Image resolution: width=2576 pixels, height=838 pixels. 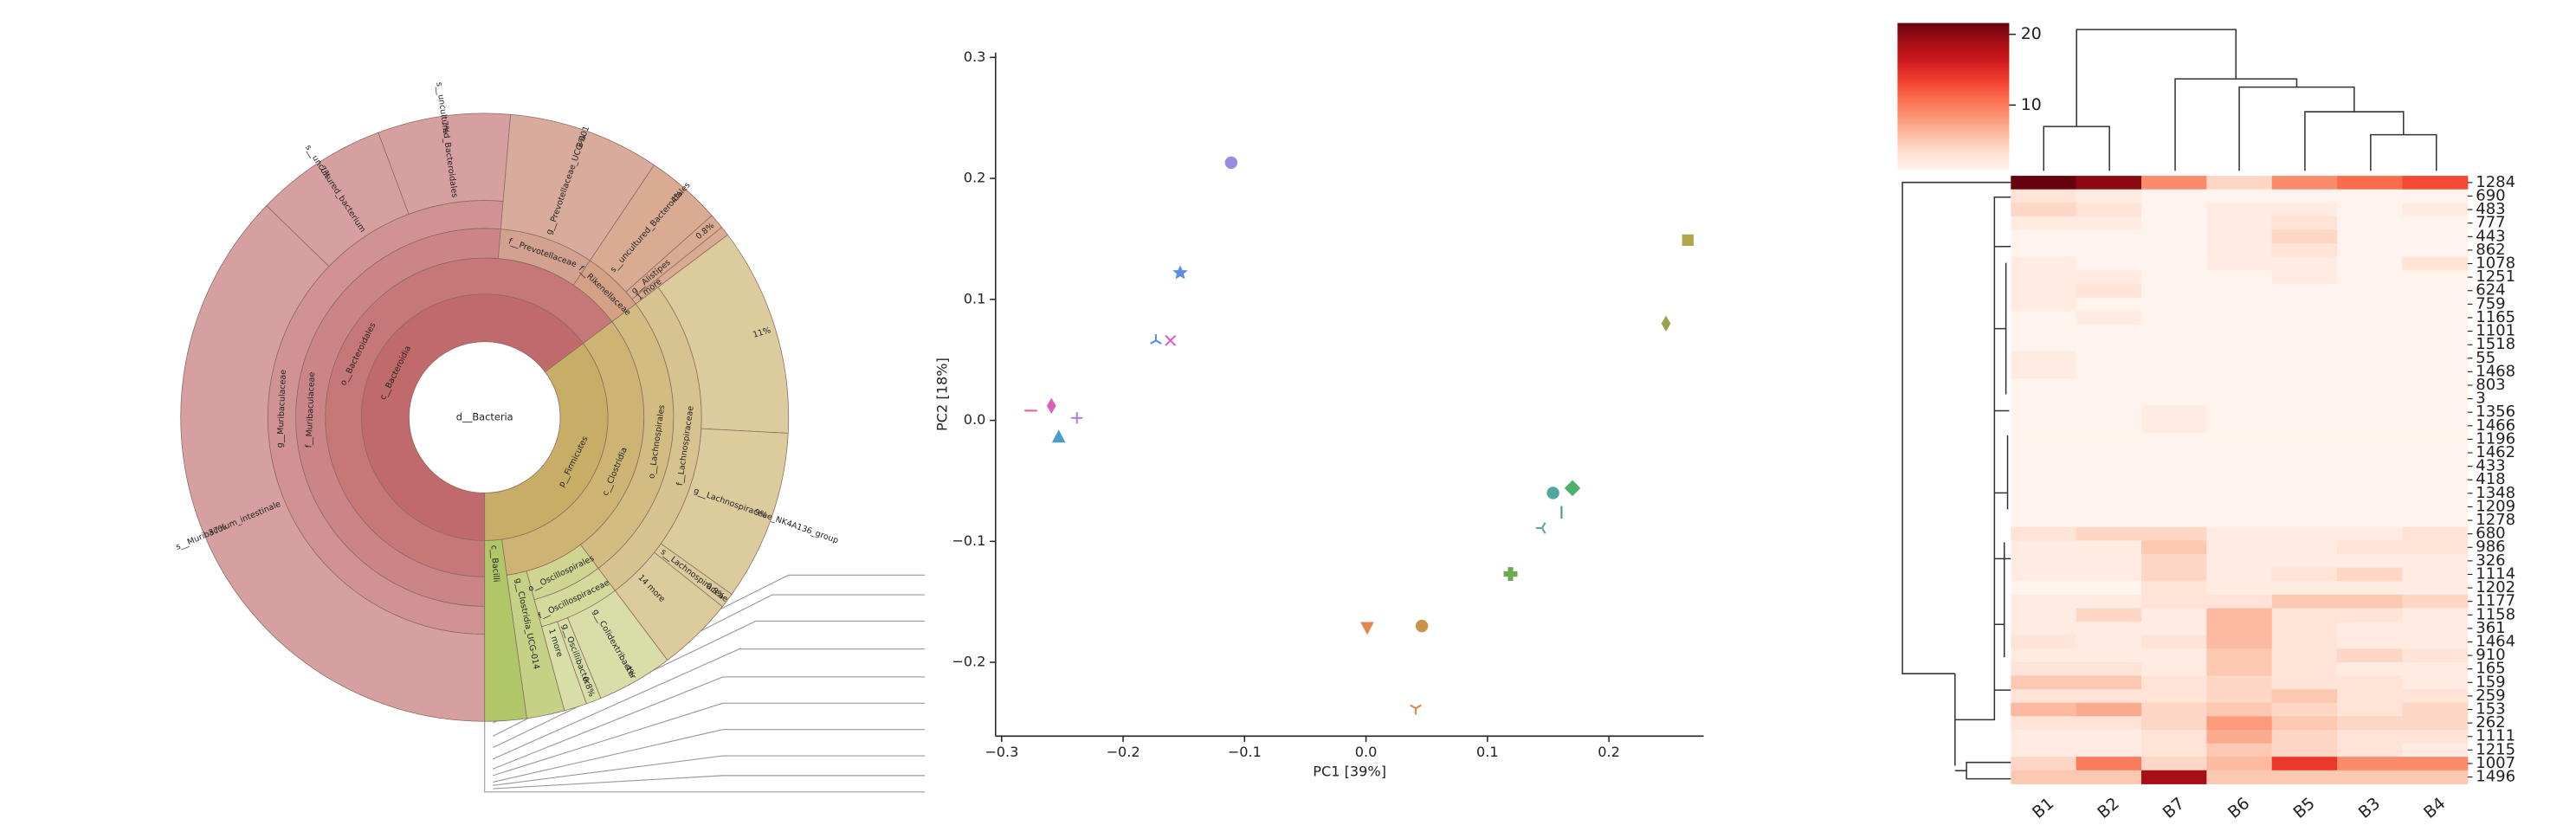 What do you see at coordinates (761, 513) in the screenshot?
I see `leaf-value-label: 9%` at bounding box center [761, 513].